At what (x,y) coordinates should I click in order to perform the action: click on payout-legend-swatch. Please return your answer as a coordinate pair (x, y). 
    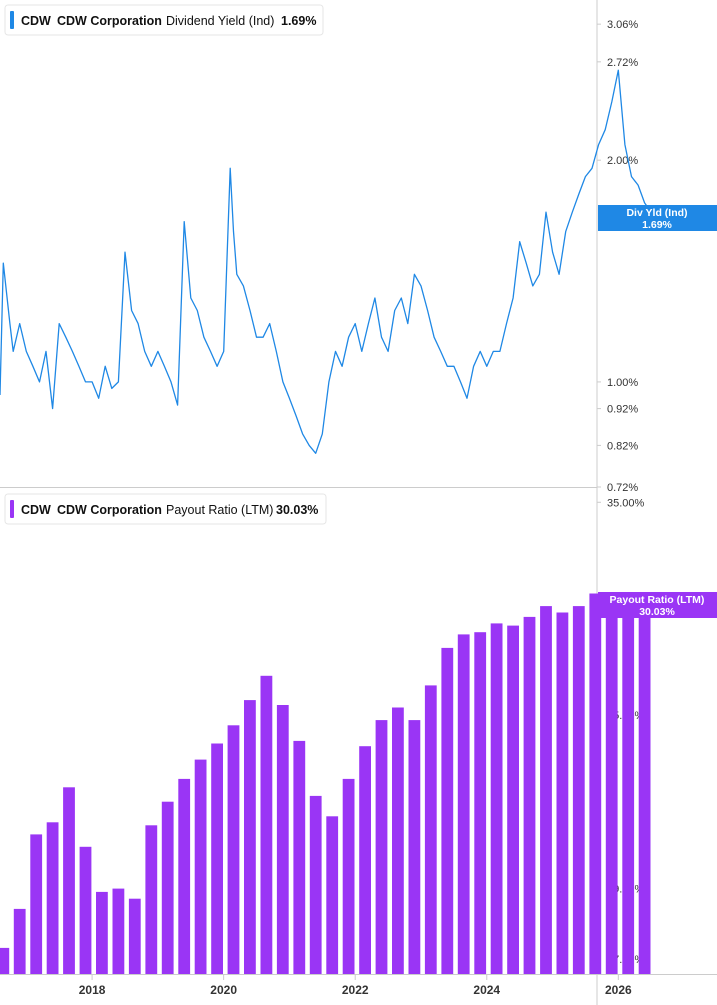
    Looking at the image, I should click on (12, 509).